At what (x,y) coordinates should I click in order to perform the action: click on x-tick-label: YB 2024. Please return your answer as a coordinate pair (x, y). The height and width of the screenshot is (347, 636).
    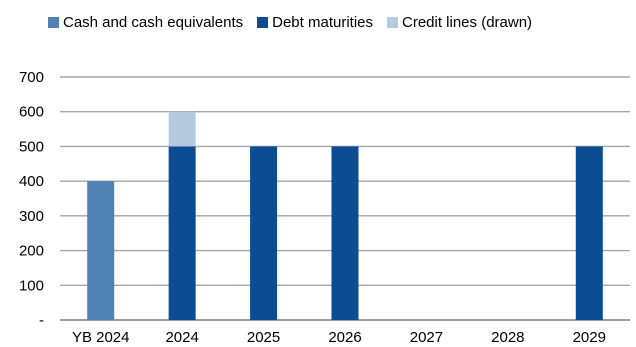
    Looking at the image, I should click on (101, 337).